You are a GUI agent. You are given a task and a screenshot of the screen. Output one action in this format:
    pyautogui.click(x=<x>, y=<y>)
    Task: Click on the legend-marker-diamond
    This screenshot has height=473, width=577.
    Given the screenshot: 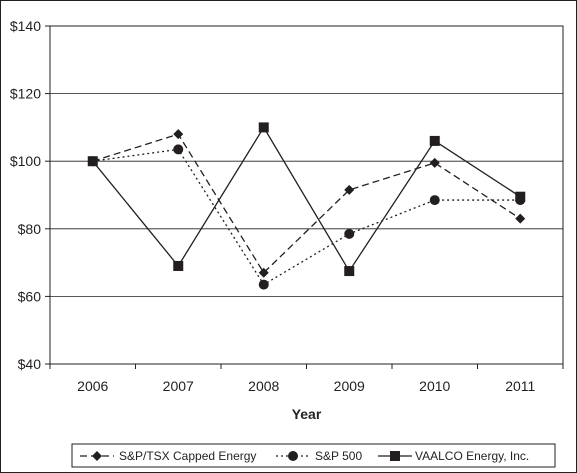 What is the action you would take?
    pyautogui.click(x=97, y=456)
    